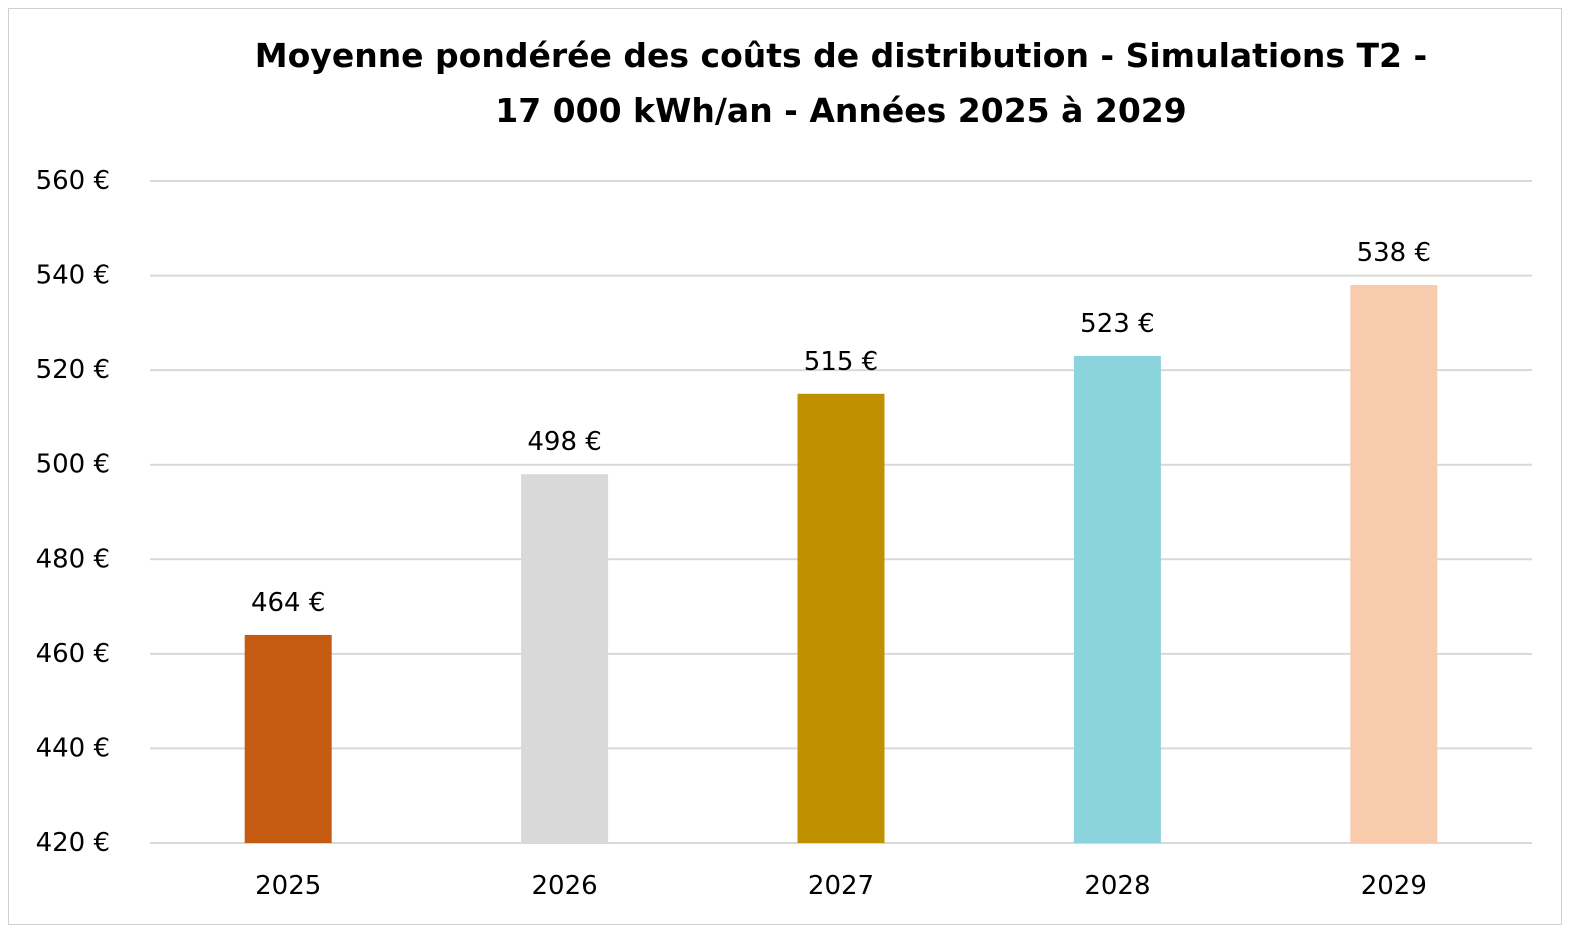  Describe the element at coordinates (1117, 886) in the screenshot. I see `x-category-label: 2028` at that location.